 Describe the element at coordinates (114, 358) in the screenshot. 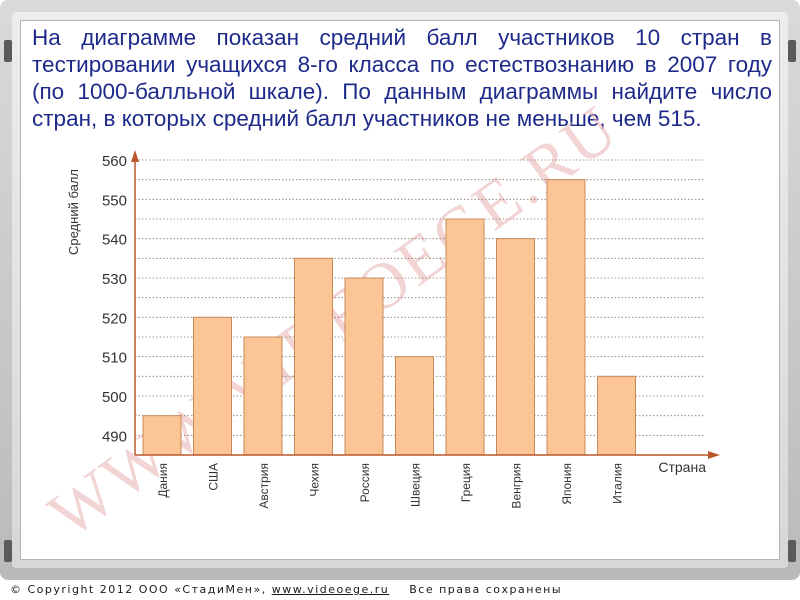

I see `y-tick-label-510: 510` at that location.